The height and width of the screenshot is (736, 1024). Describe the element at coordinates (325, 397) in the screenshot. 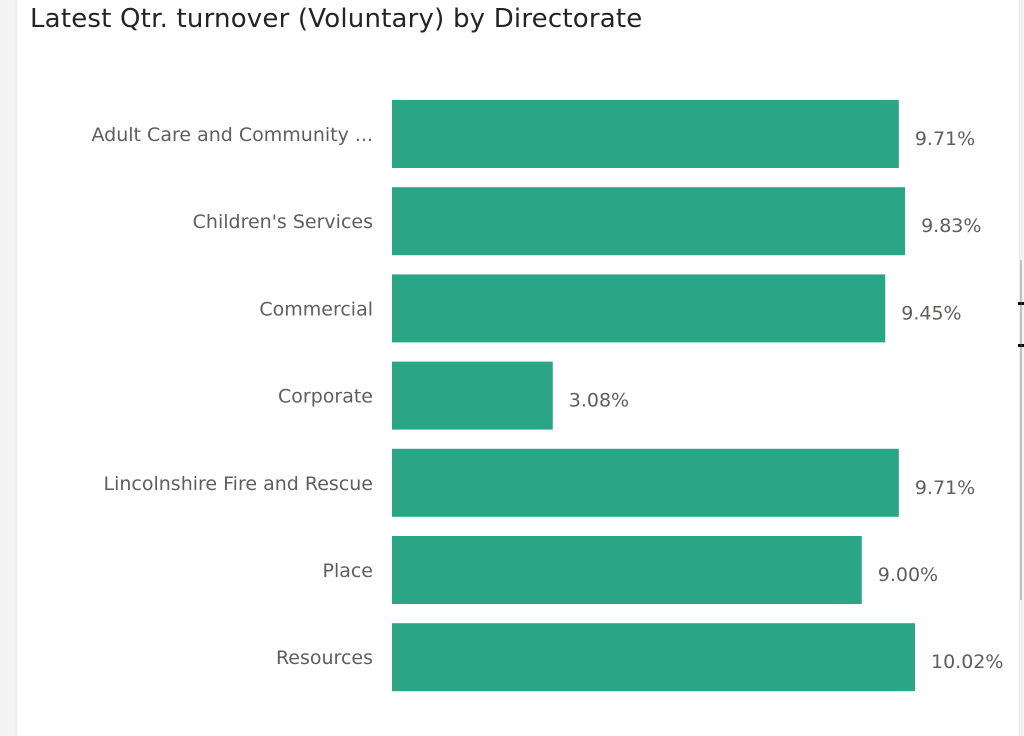

I see `category-label: Corporate` at that location.